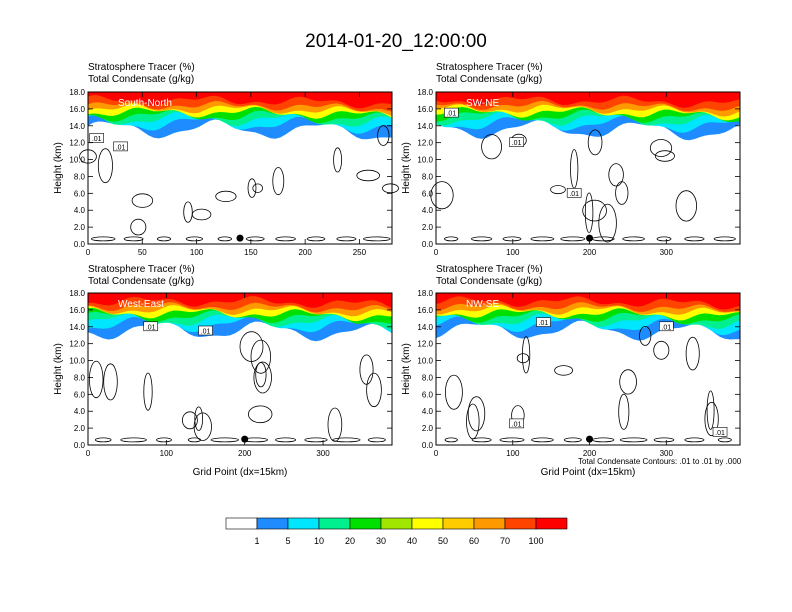  What do you see at coordinates (474, 541) in the screenshot?
I see `colorbar-label: 60` at bounding box center [474, 541].